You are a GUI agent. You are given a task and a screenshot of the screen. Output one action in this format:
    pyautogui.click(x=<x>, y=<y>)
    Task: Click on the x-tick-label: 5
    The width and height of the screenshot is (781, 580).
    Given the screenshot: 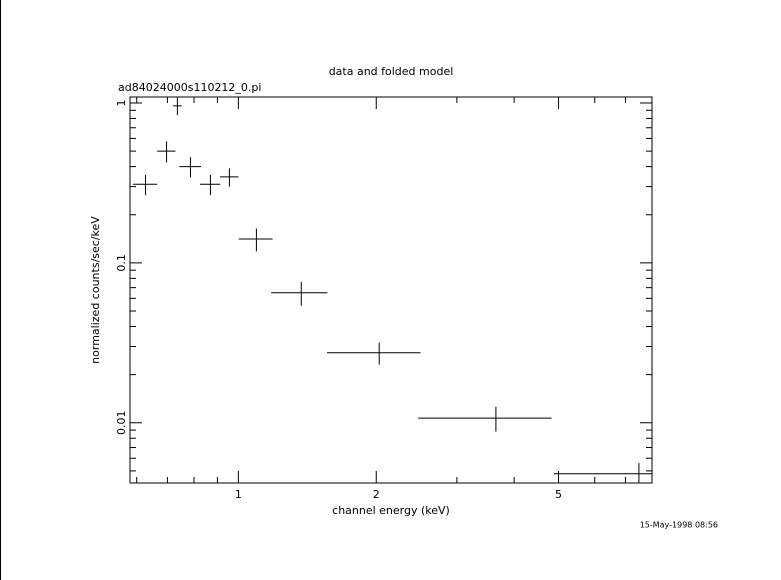 What is the action you would take?
    pyautogui.click(x=558, y=494)
    